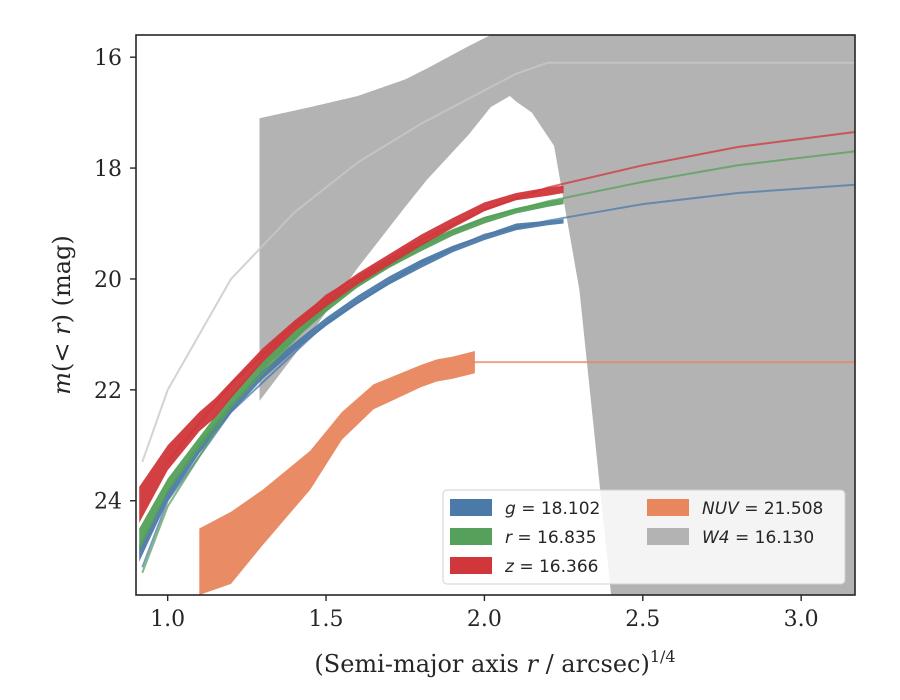  Describe the element at coordinates (326, 619) in the screenshot. I see `x-tick-label: 1.5` at that location.